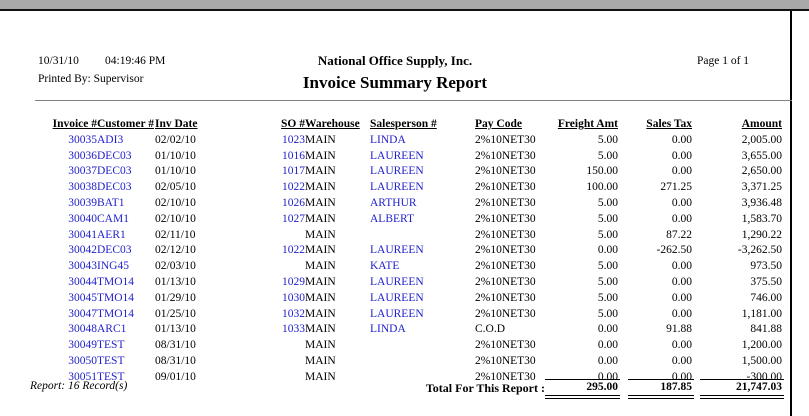  Describe the element at coordinates (82, 361) in the screenshot. I see `invoice-number-cell: 30050` at that location.